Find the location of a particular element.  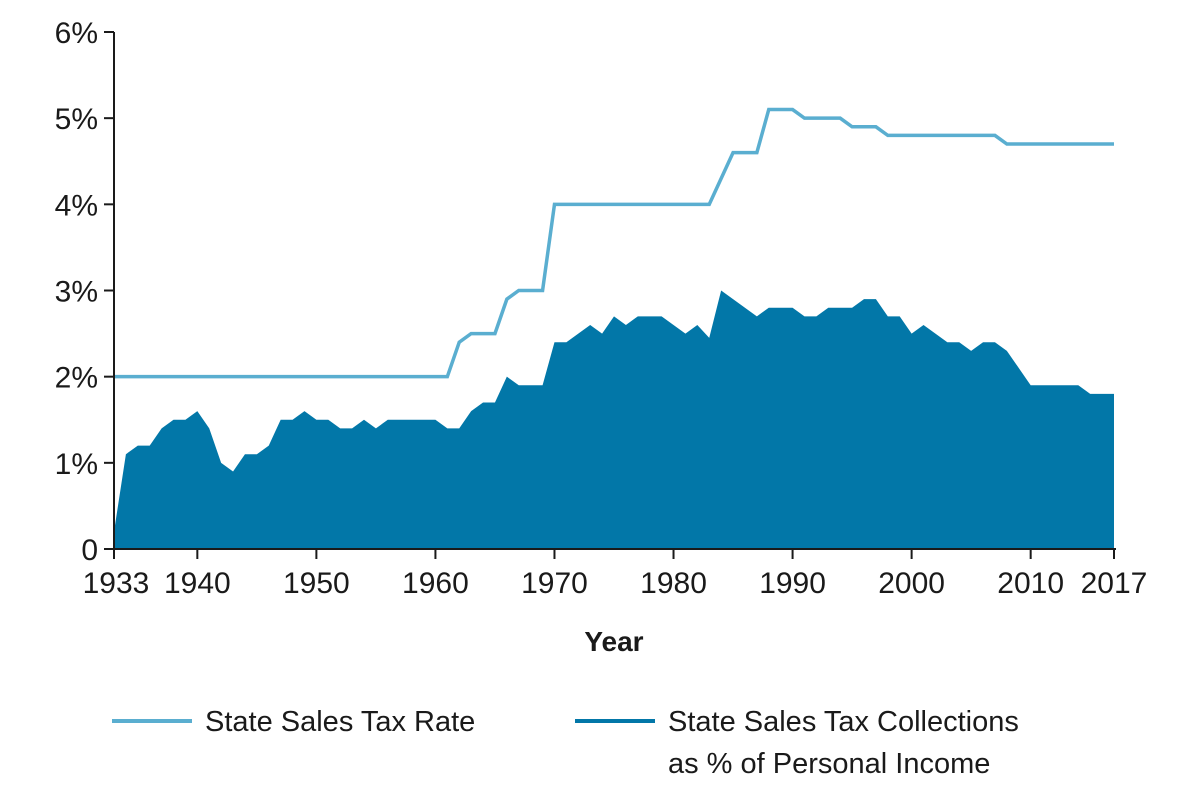

y-tick-label: 2% is located at coordinates (76, 378).